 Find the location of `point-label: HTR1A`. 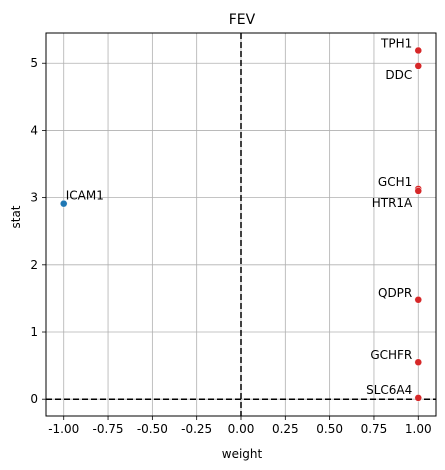

point-label: HTR1A is located at coordinates (392, 203).